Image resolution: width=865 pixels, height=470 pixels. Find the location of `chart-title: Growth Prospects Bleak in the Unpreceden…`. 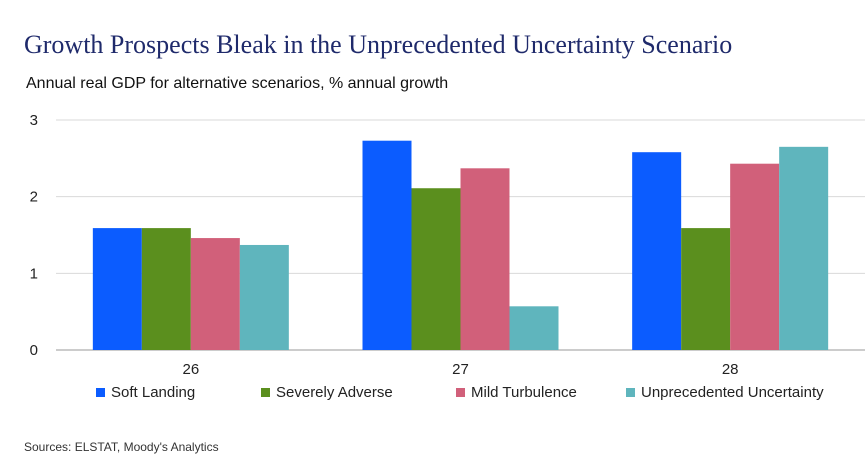

chart-title: Growth Prospects Bleak in the Unpreceden… is located at coordinates (378, 44).